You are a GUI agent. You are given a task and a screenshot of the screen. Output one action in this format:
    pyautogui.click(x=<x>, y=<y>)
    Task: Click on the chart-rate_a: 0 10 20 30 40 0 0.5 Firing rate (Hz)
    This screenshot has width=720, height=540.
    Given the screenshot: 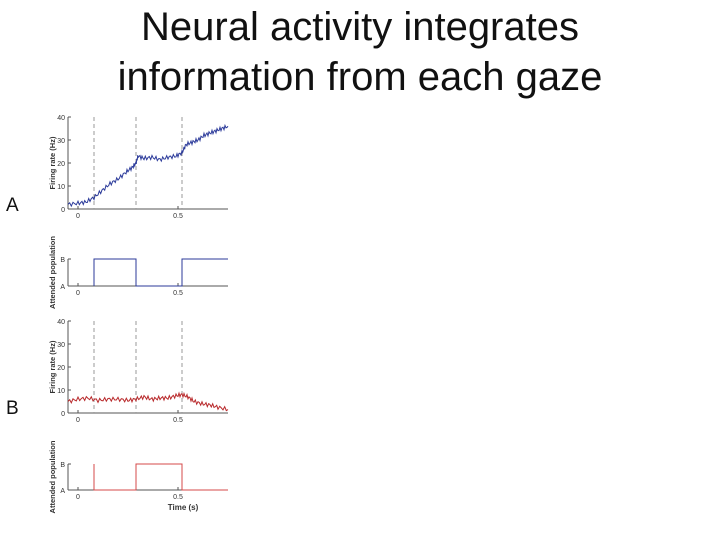 What is the action you would take?
    pyautogui.click(x=138, y=167)
    